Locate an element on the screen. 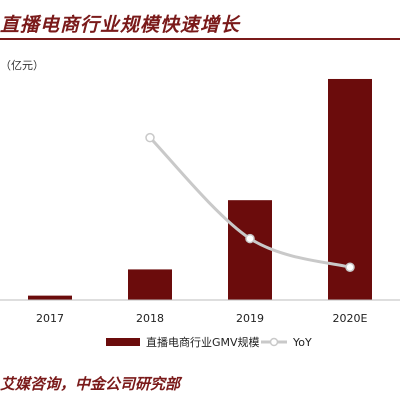 This screenshot has width=400, height=400. chart-title: 直播电商行业规模快速增长 is located at coordinates (120, 25).